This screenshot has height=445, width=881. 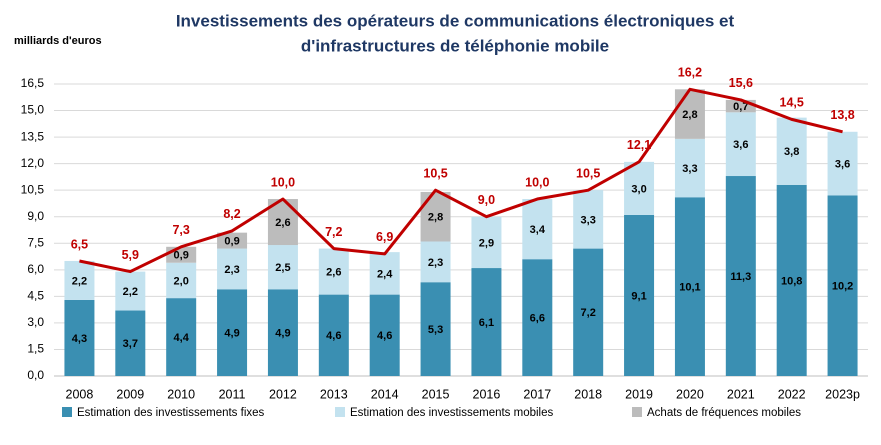 I want to click on total-label: 10,0, so click(x=283, y=182).